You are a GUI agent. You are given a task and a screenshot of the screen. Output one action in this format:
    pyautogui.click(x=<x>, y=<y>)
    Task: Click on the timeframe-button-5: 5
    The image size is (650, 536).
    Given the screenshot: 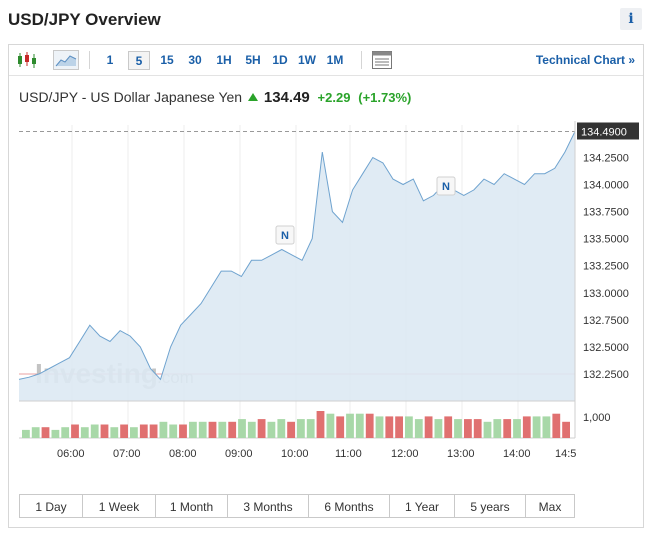 What is the action you would take?
    pyautogui.click(x=139, y=60)
    